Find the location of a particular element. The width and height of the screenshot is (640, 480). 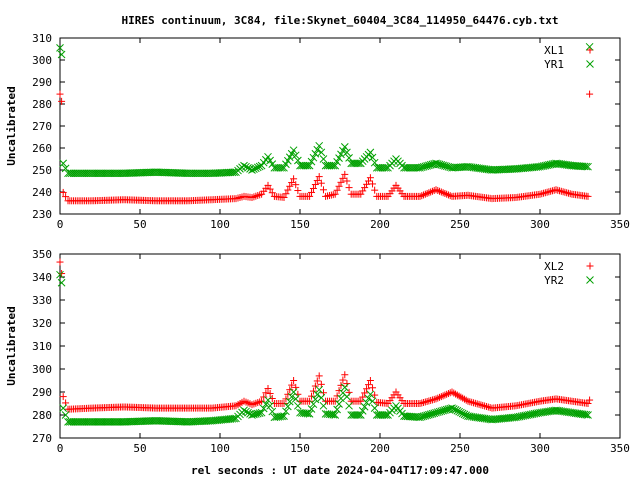

y-tick-label: 230 is located at coordinates (42, 214).